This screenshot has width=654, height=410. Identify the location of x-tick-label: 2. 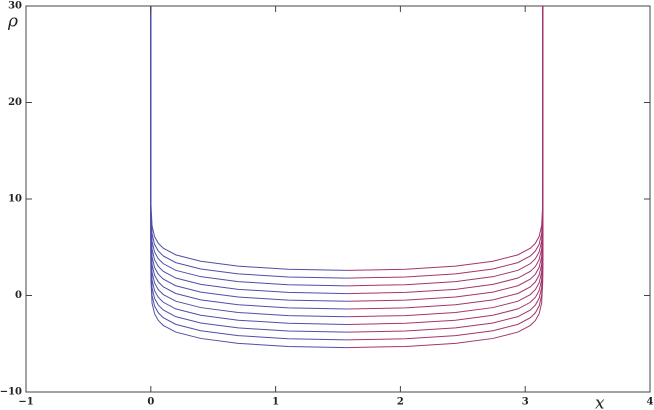
(400, 402).